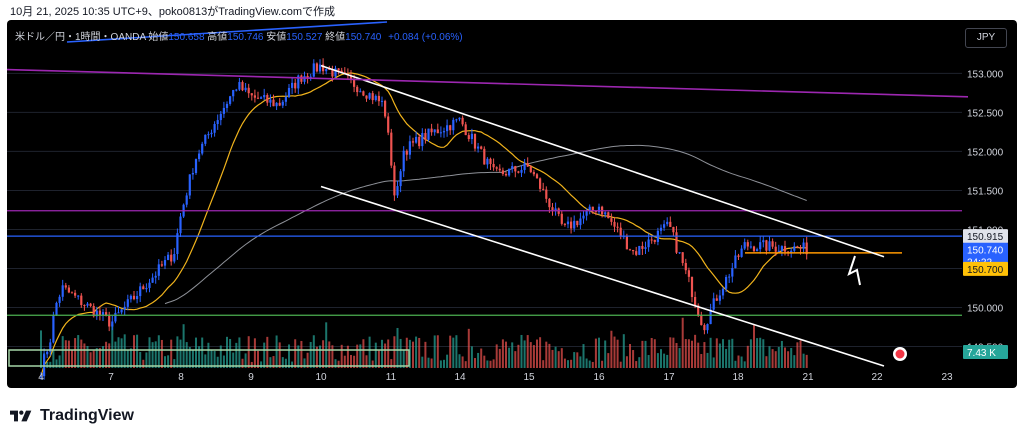 The height and width of the screenshot is (441, 1024). I want to click on x-tick-label: 8, so click(181, 377).